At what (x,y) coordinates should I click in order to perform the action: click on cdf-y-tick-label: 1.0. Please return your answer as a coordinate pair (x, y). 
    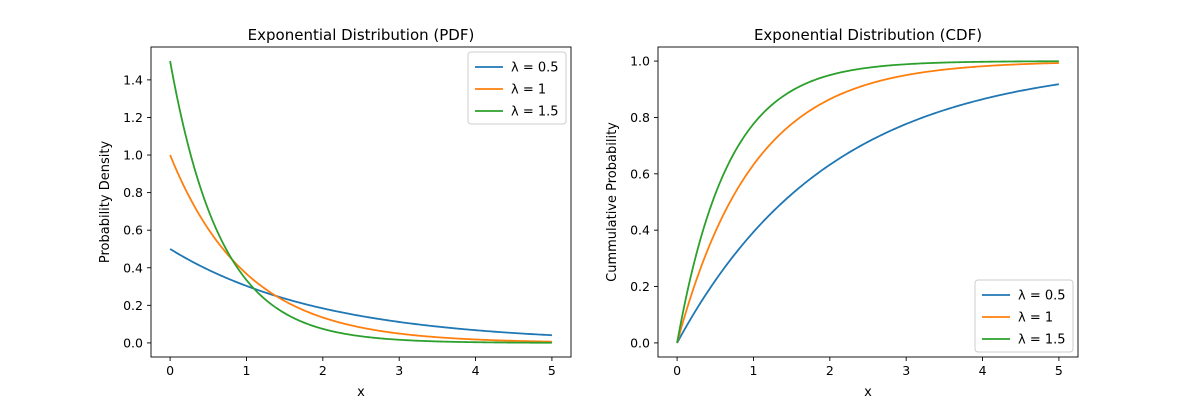
    Looking at the image, I should click on (640, 61).